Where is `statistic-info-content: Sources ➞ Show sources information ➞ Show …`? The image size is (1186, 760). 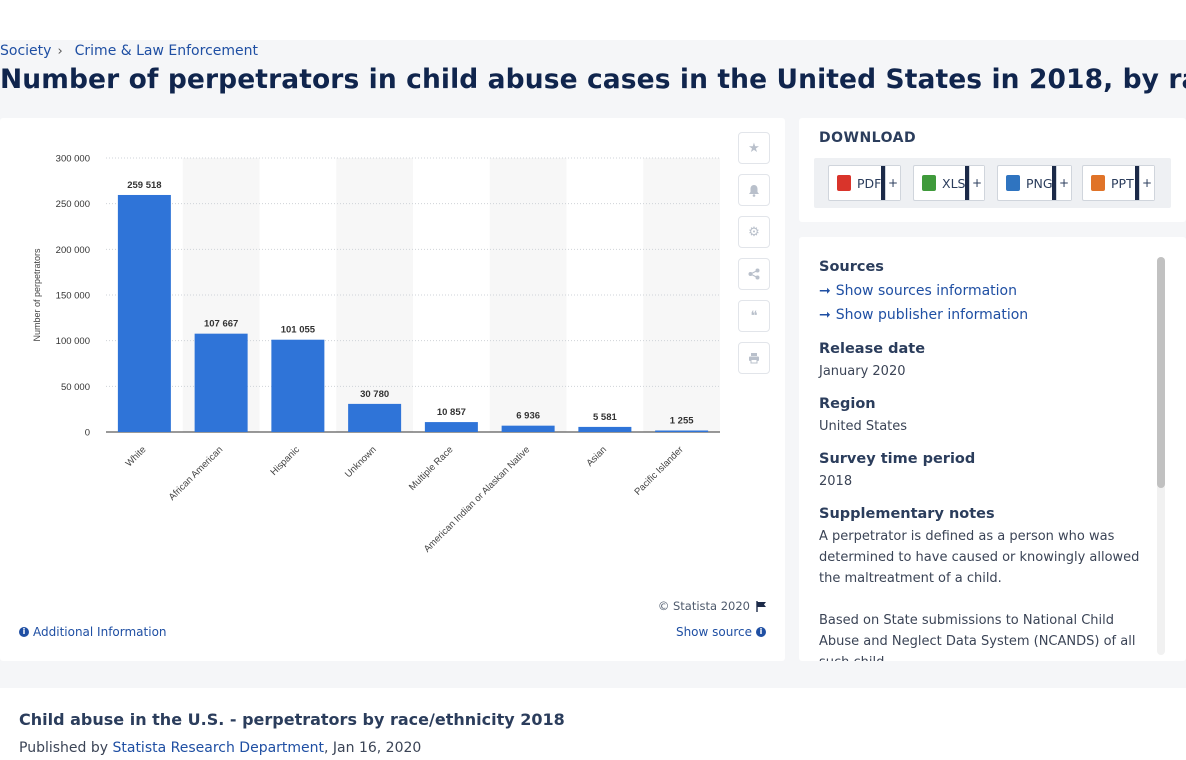 statistic-info-content: Sources ➞ Show sources information ➞ Show … is located at coordinates (984, 460).